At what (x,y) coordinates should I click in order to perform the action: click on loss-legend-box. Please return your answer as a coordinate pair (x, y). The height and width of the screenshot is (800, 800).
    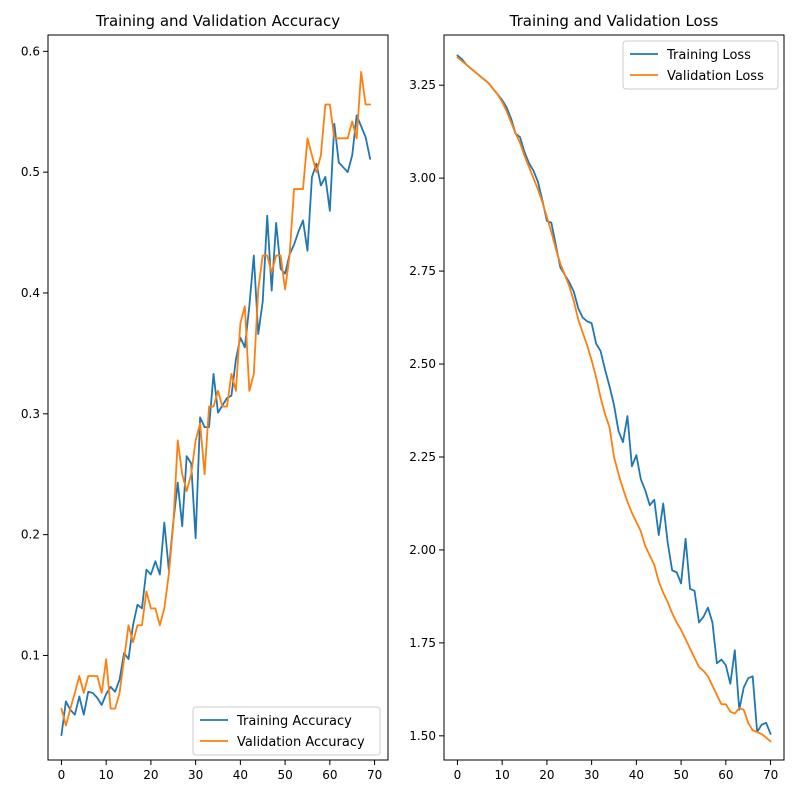
    Looking at the image, I should click on (700, 65).